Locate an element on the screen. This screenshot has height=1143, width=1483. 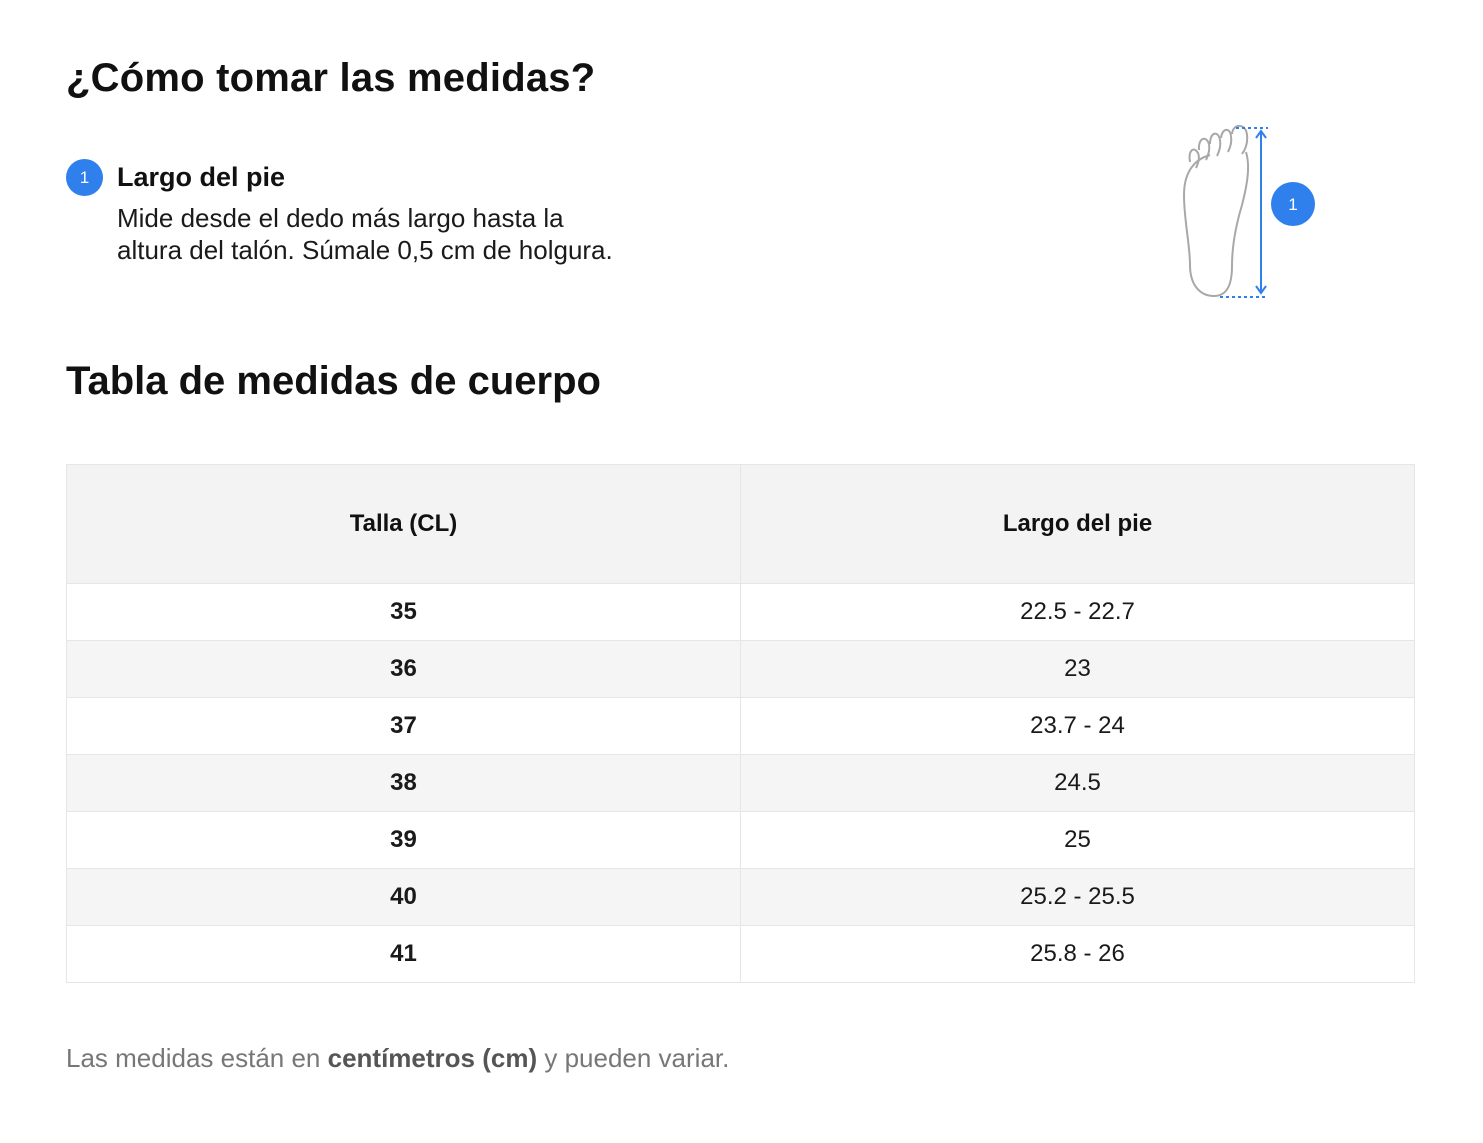
table-row: 36 23 is located at coordinates (740, 669).